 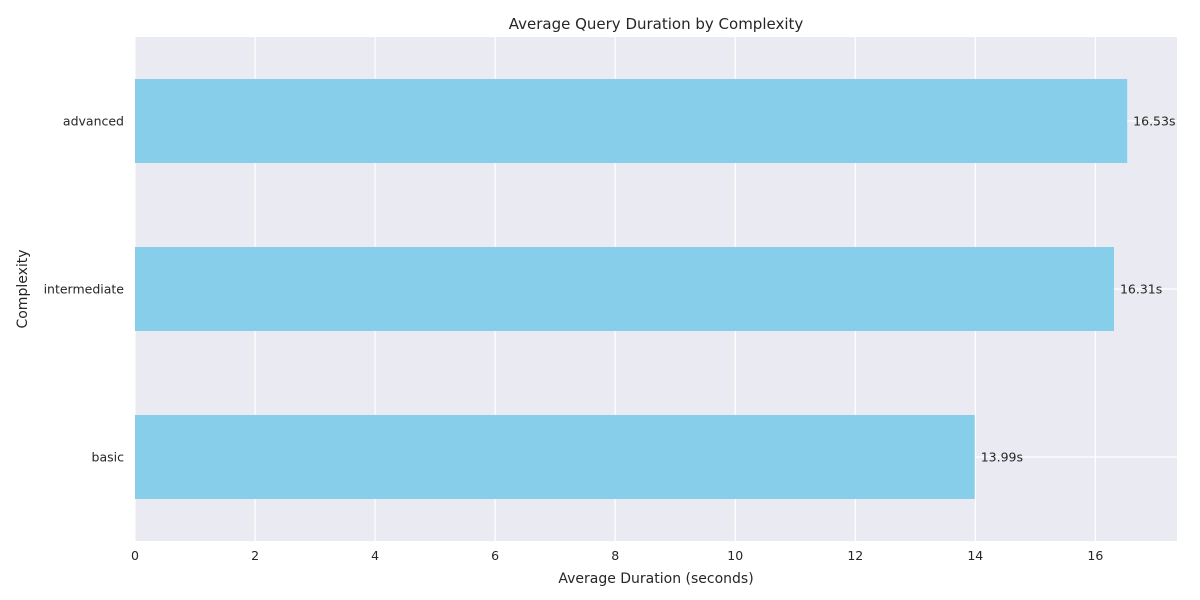 What do you see at coordinates (735, 555) in the screenshot?
I see `x-tick-label: 10` at bounding box center [735, 555].